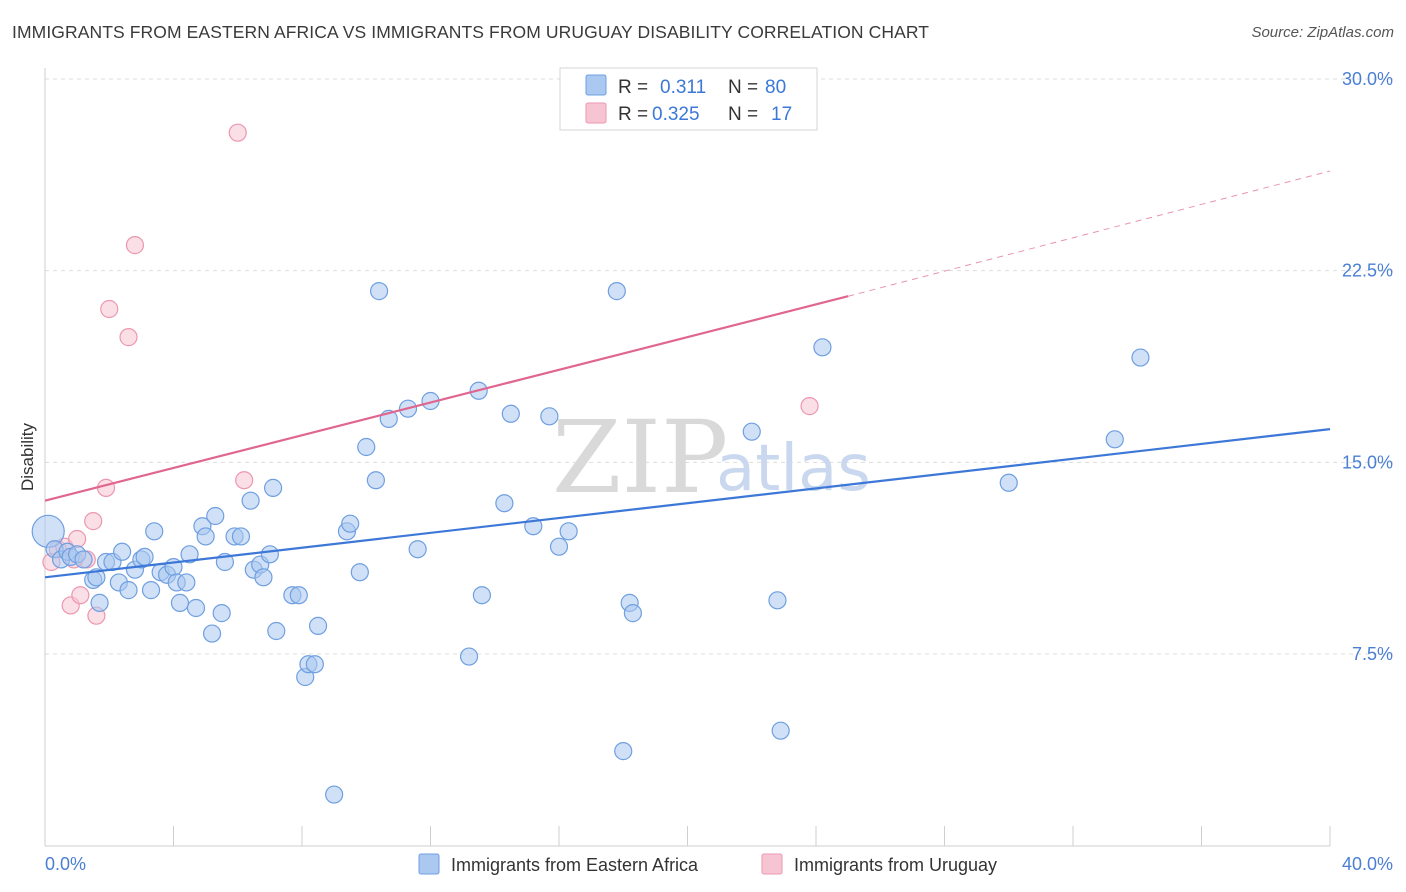  Describe the element at coordinates (793, 469) in the screenshot. I see `watermark-atlas: atlas` at that location.